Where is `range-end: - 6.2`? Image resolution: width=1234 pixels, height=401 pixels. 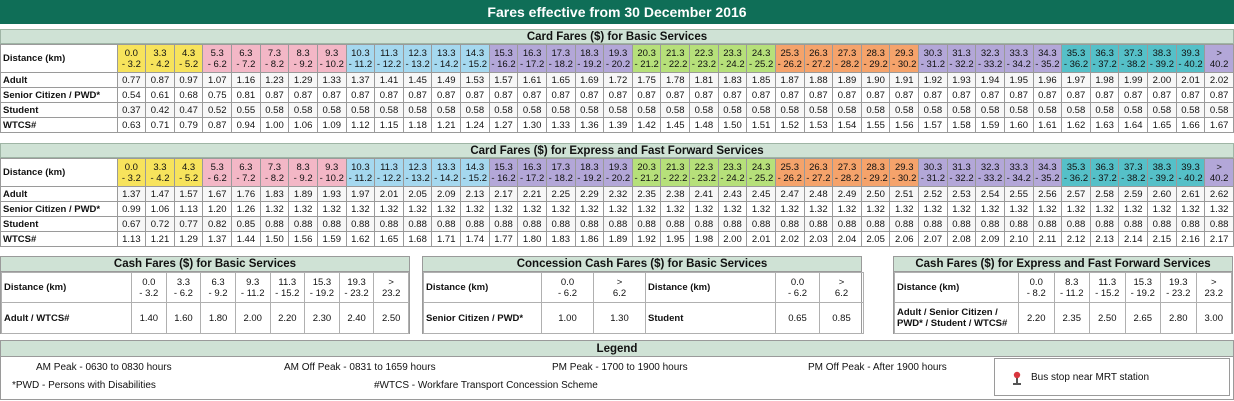 range-end: - 6.2 is located at coordinates (183, 293).